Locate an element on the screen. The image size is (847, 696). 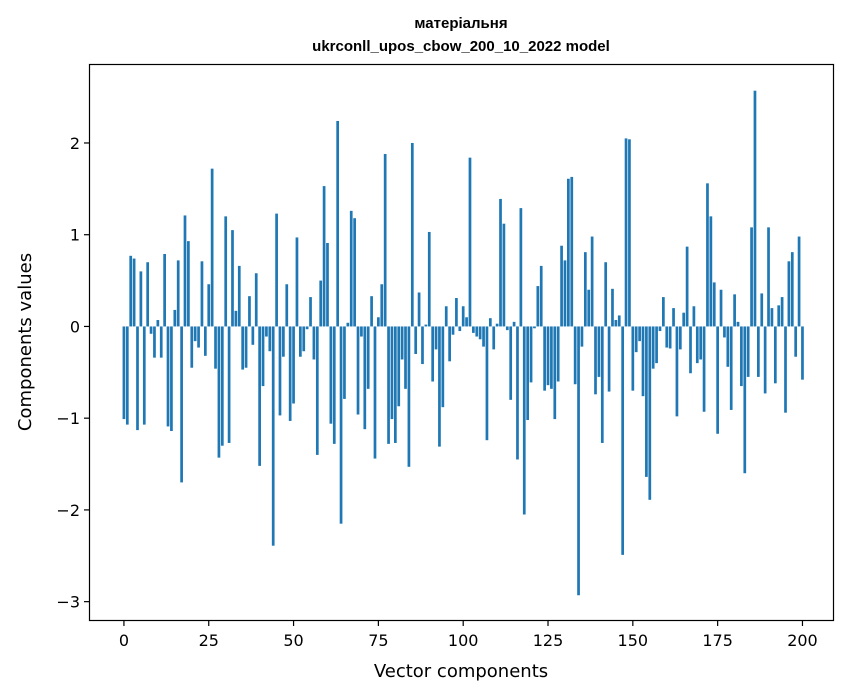
x-tick-label: 150 is located at coordinates (633, 640).